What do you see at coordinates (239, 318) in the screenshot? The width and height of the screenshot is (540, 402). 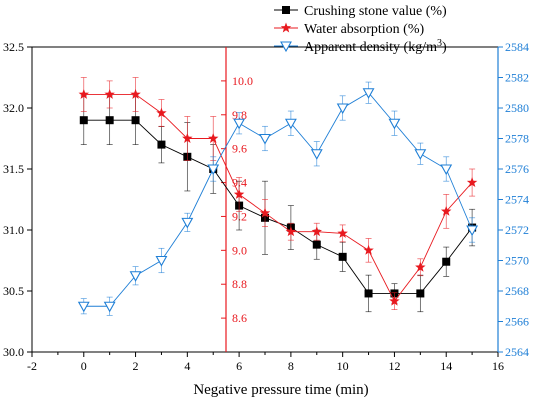 I see `middle-tick-label: 8.6` at bounding box center [239, 318].